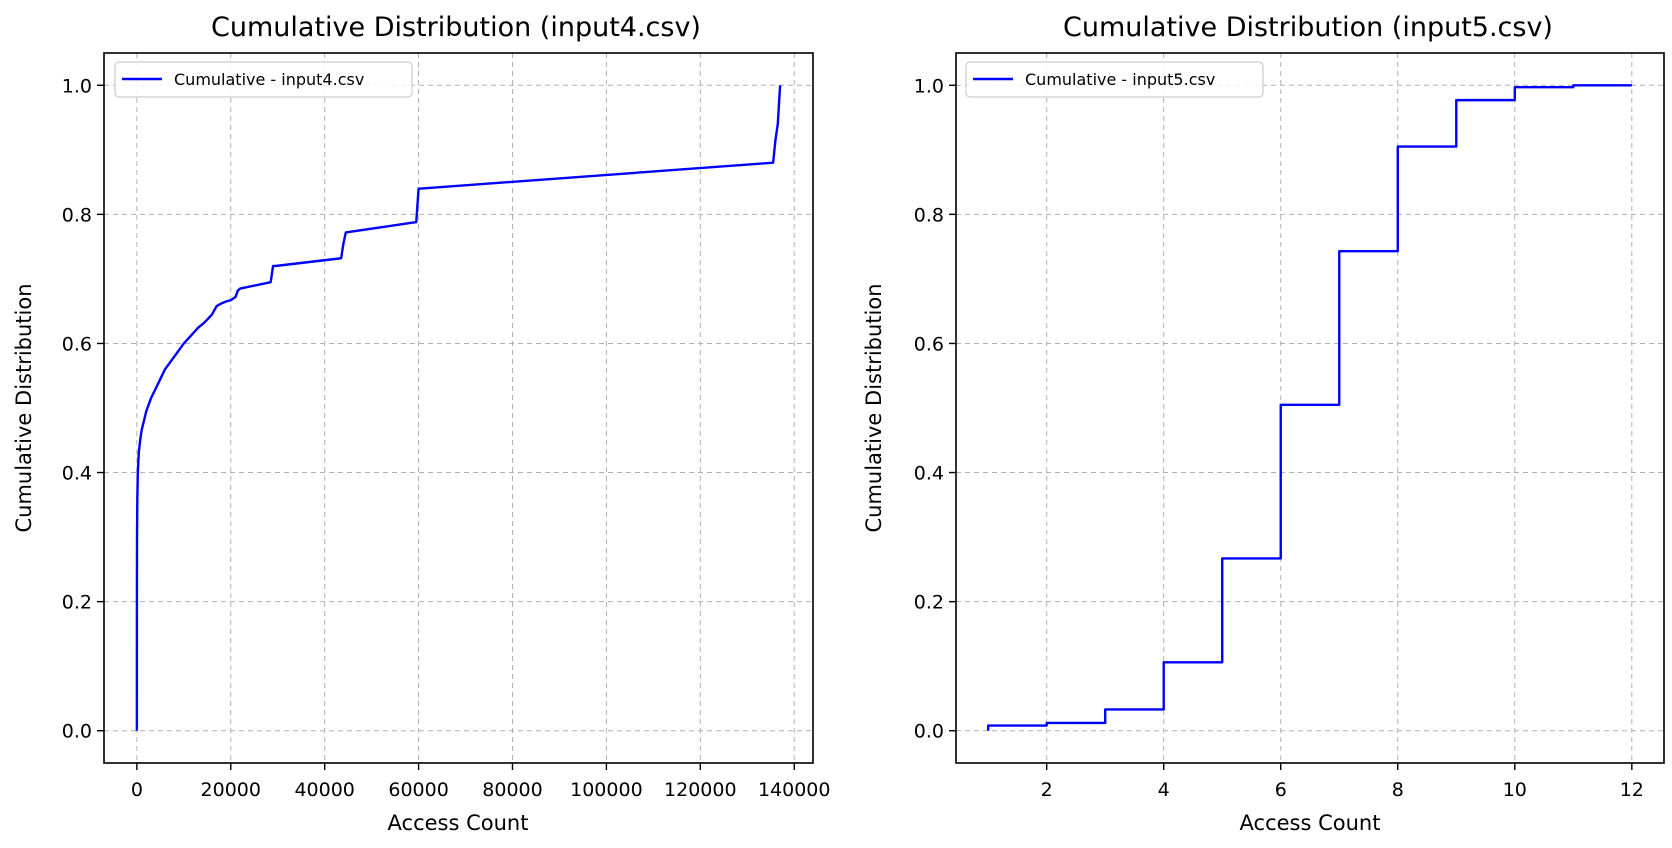 Image resolution: width=1672 pixels, height=848 pixels. I want to click on x-tick-label: 8, so click(1398, 790).